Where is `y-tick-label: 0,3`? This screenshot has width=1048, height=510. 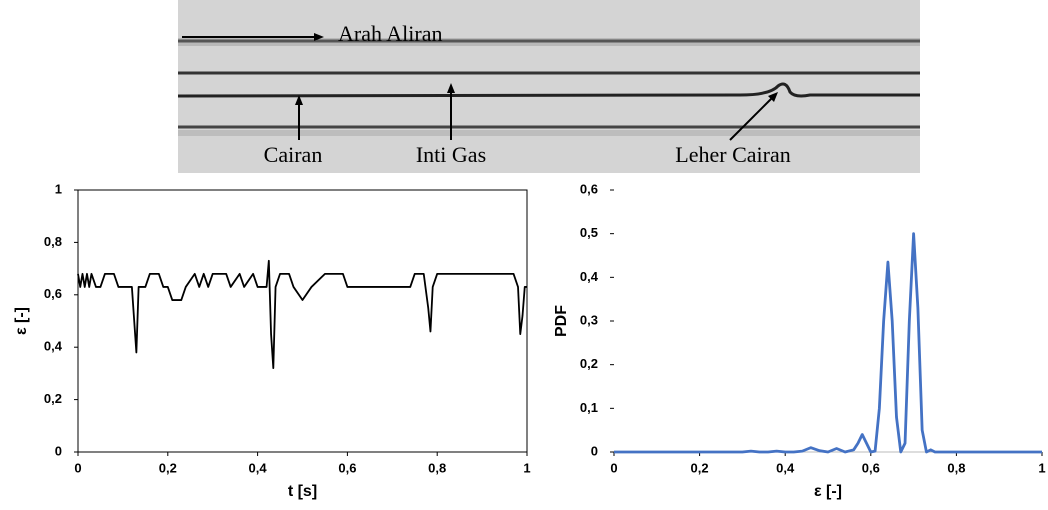 y-tick-label: 0,3 is located at coordinates (589, 319).